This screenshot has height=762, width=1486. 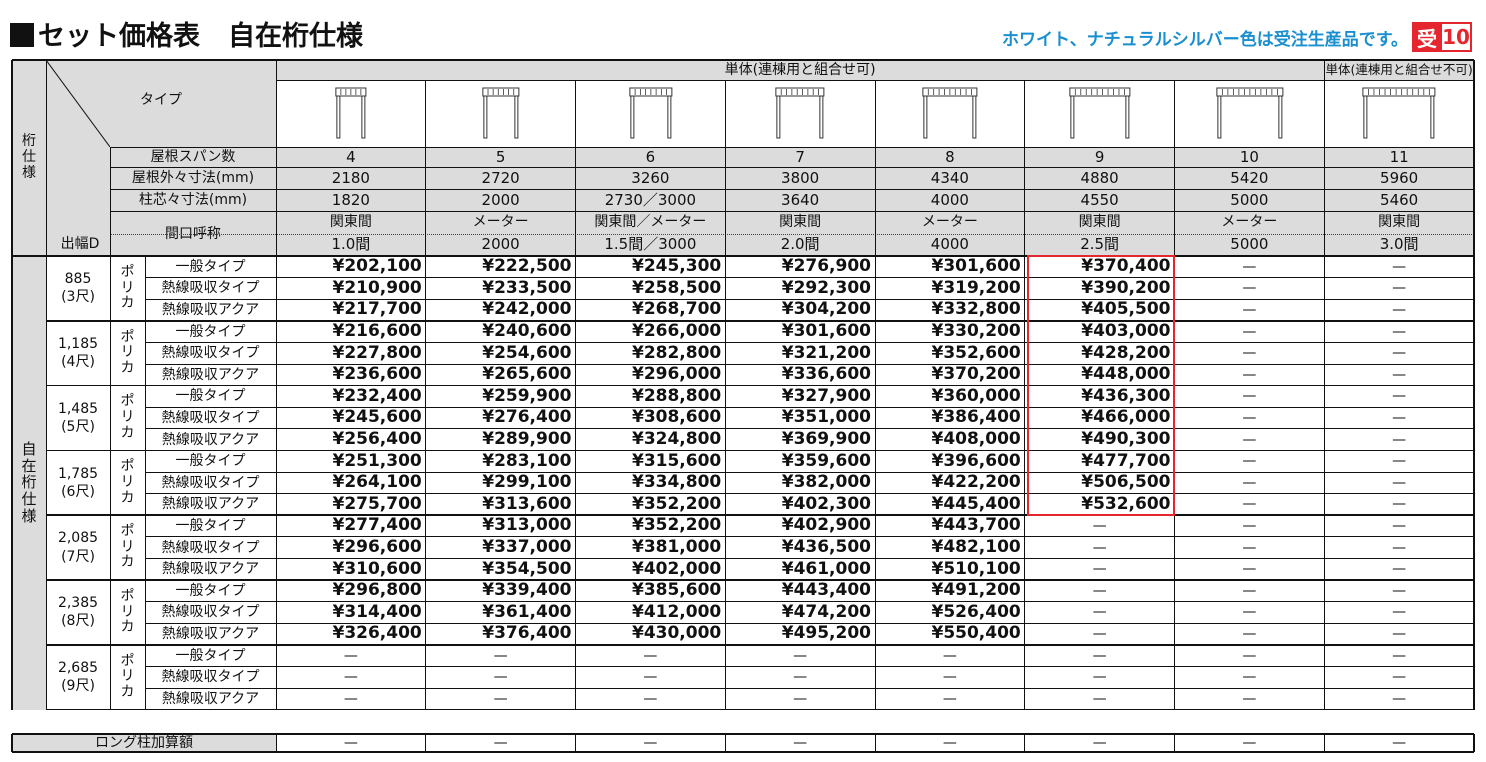 I want to click on depth-shaku: (7尺), so click(x=78, y=556).